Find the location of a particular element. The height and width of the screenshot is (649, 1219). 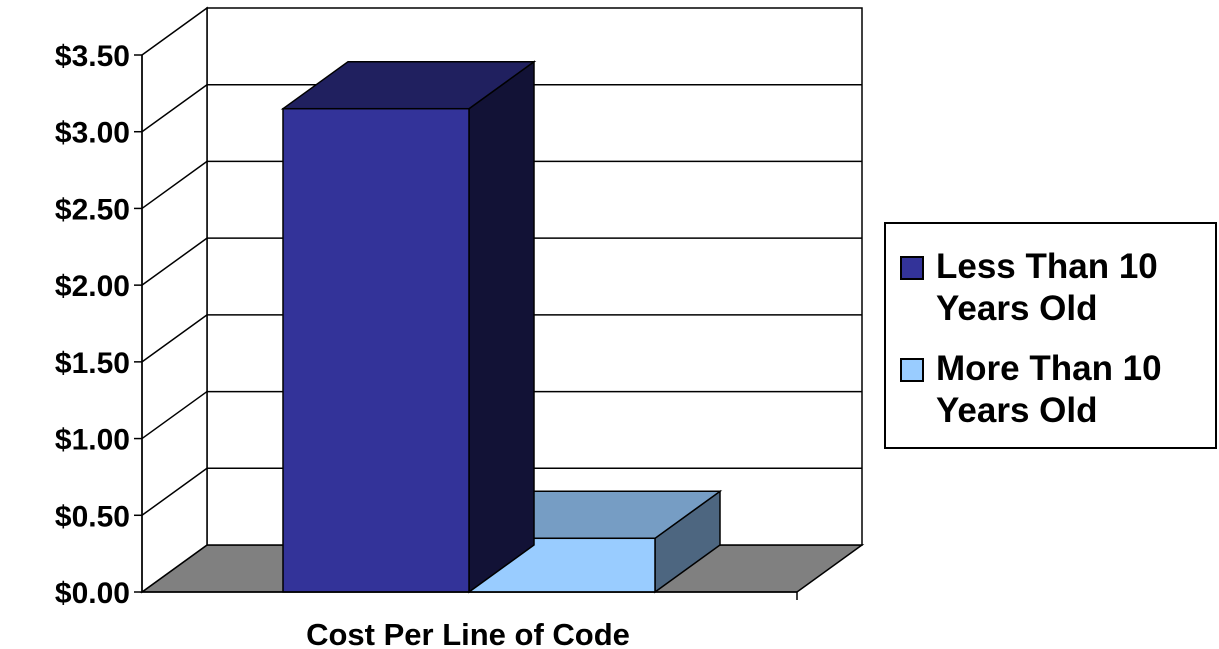

x-category-label: Cost Per Line of Code is located at coordinates (468, 633).